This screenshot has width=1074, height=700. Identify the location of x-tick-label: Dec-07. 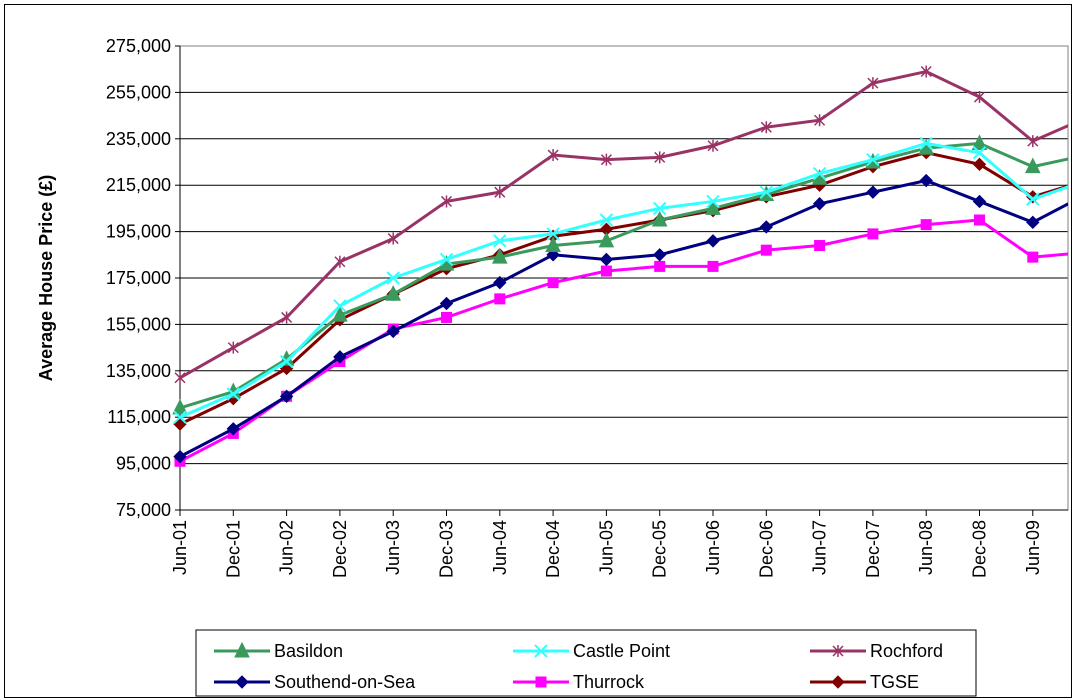
(873, 549).